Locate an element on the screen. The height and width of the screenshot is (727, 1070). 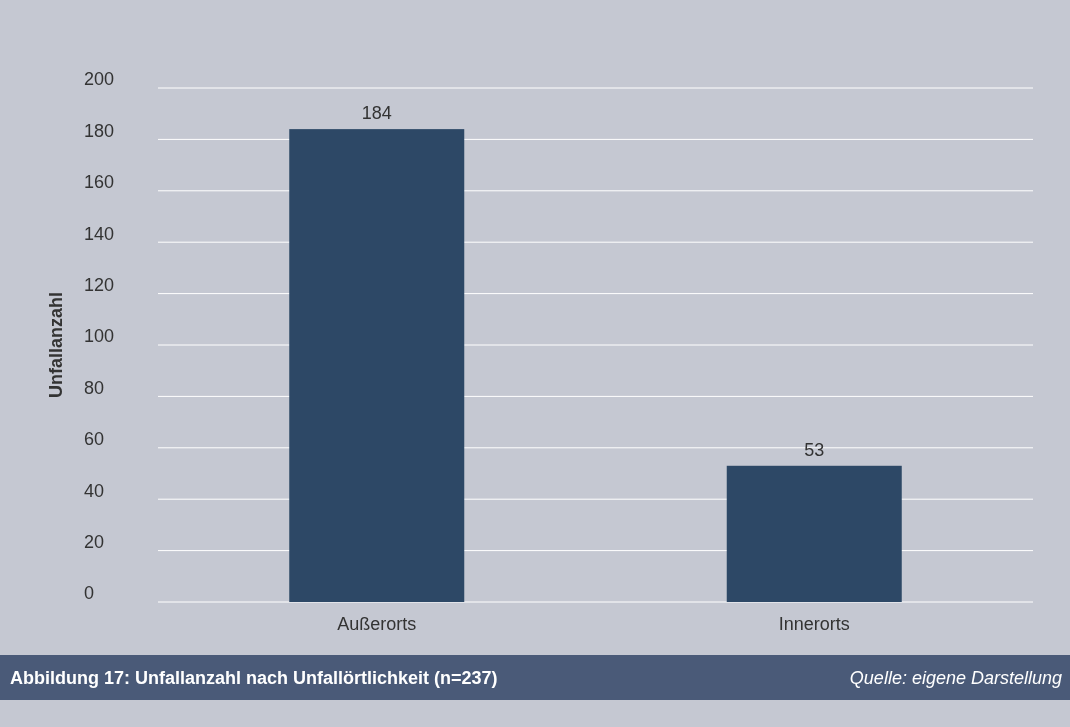
y-tick-label: 0 is located at coordinates (89, 593).